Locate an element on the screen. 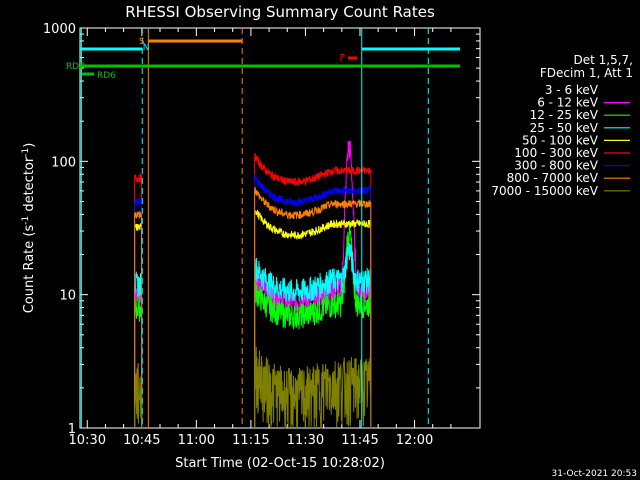 The image size is (640, 480). legend-entry-label: 3 - 6 keV is located at coordinates (572, 90).